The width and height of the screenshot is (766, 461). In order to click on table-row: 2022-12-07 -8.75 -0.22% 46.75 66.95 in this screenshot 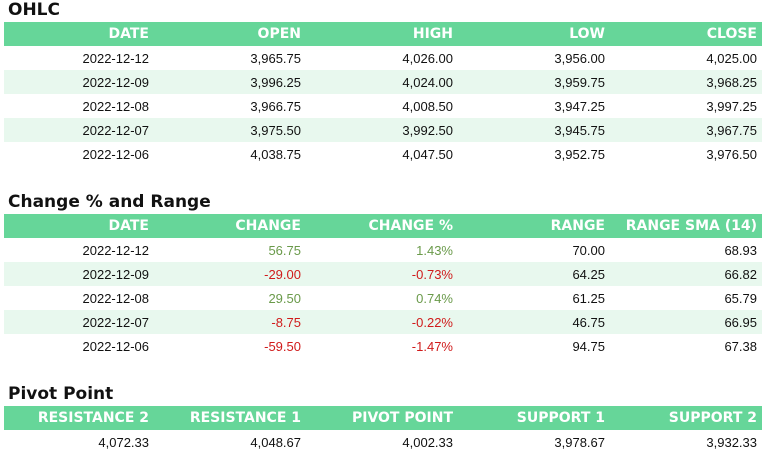, I will do `click(383, 322)`.